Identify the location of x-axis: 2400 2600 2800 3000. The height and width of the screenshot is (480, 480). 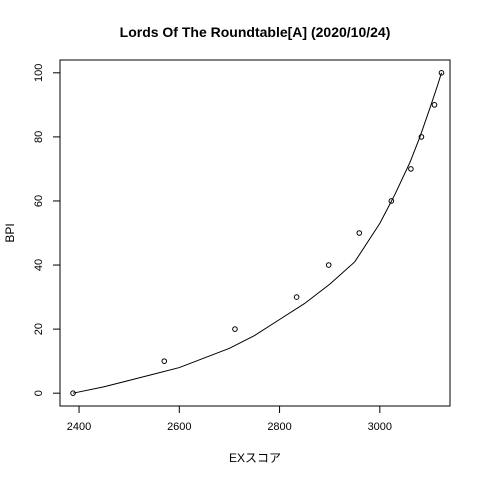
(229, 419).